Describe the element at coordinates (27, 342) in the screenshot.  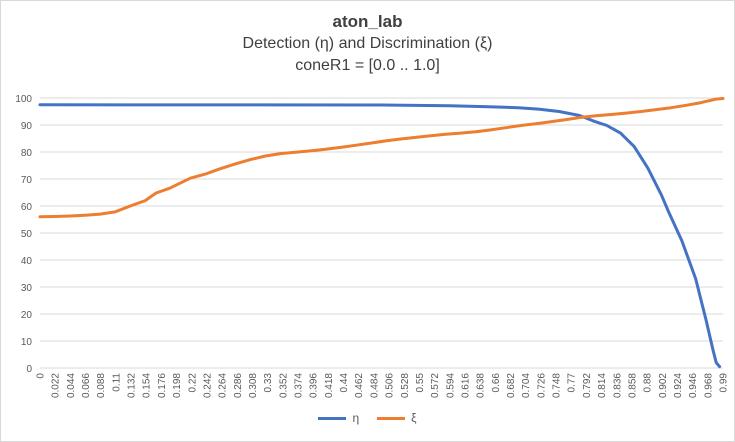
I see `y-tick-label: 10` at that location.